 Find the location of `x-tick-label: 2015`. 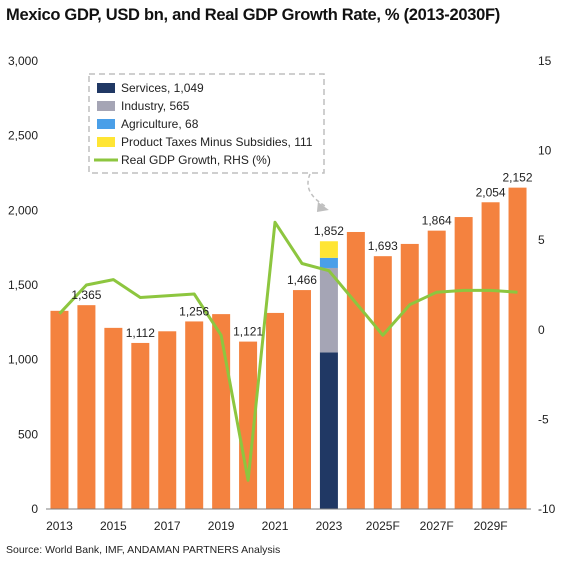

x-tick-label: 2015 is located at coordinates (113, 526).